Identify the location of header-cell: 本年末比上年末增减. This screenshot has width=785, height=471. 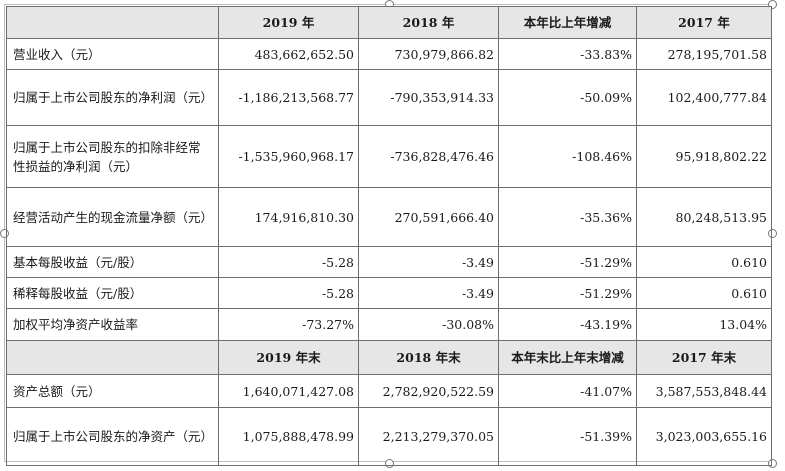
(567, 357).